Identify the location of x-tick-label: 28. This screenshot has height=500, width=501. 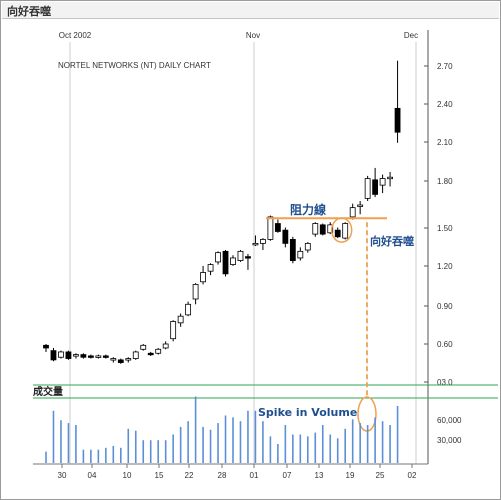
(222, 475).